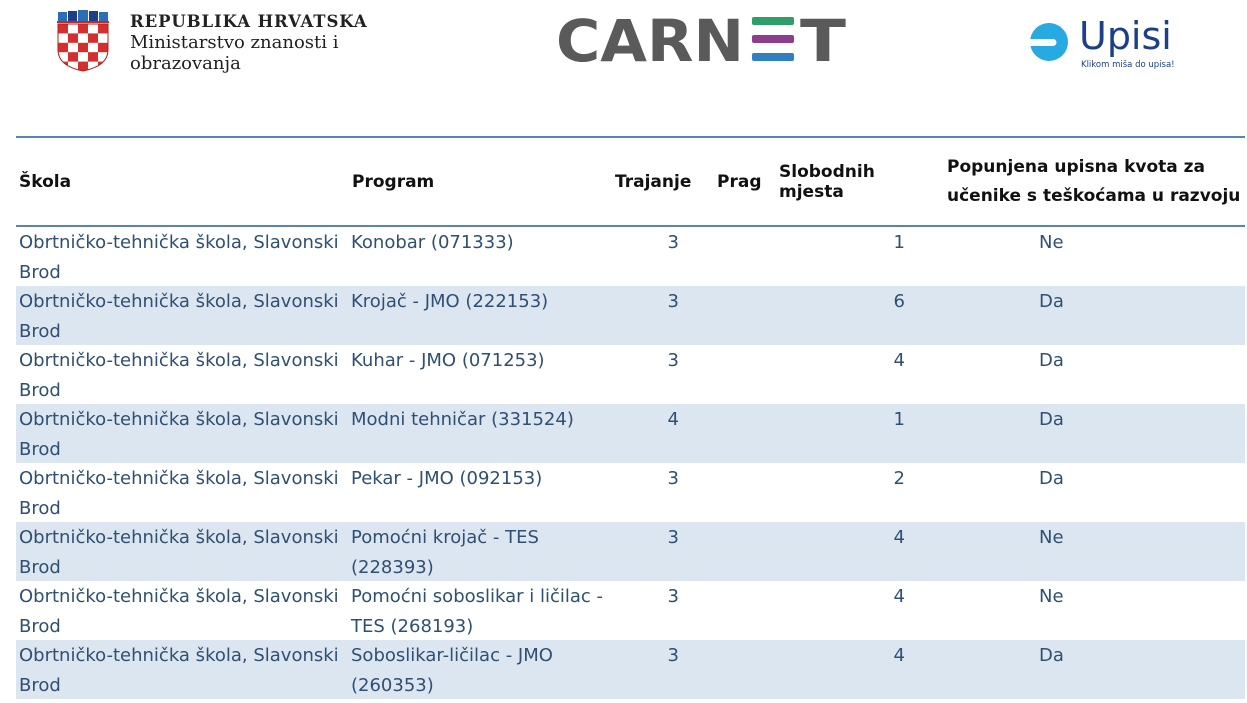 Image resolution: width=1247 pixels, height=703 pixels. Describe the element at coordinates (899, 301) in the screenshot. I see `cell-slobodnih: 6` at that location.